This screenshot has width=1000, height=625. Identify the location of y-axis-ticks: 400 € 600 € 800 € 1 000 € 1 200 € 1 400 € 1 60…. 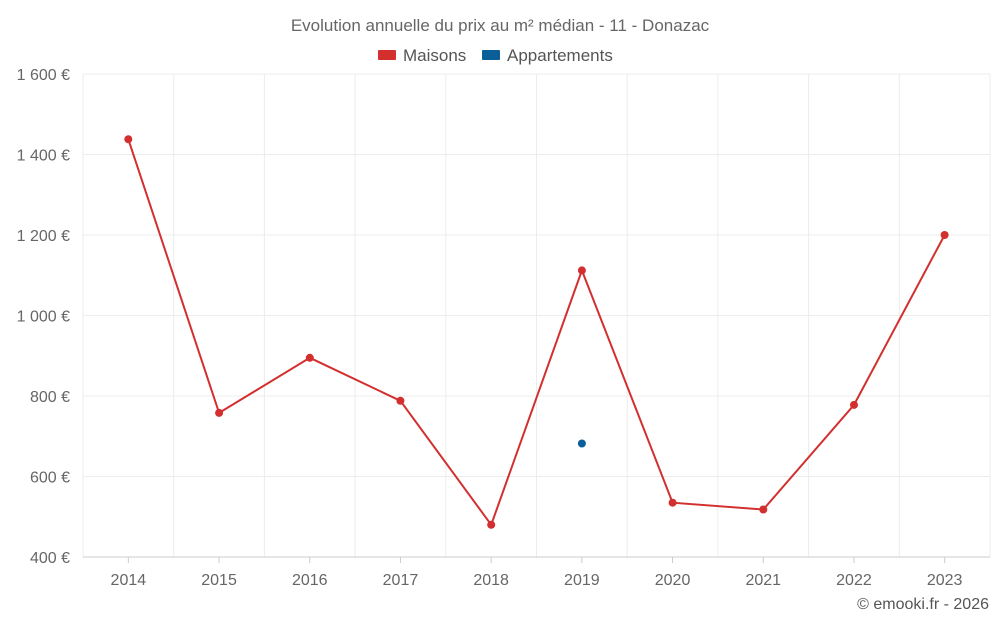
(43, 317).